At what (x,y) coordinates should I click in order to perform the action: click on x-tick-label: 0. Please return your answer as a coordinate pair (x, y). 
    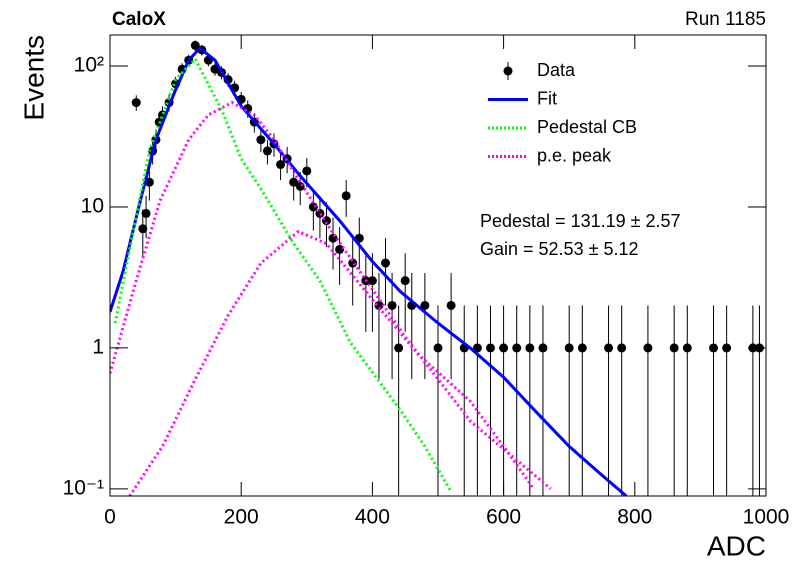
    Looking at the image, I should click on (110, 517).